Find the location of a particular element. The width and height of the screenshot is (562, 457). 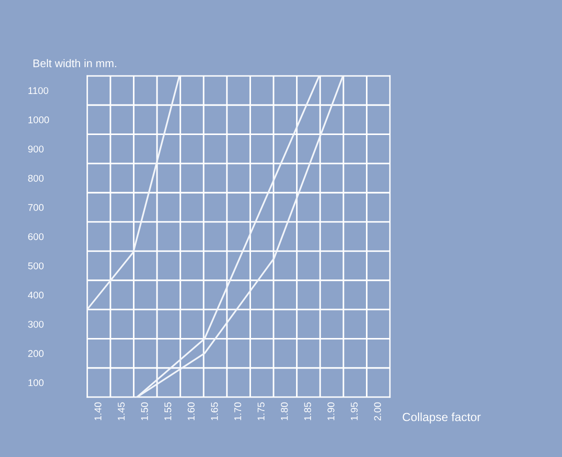

y-tick-label: 700 is located at coordinates (36, 207).